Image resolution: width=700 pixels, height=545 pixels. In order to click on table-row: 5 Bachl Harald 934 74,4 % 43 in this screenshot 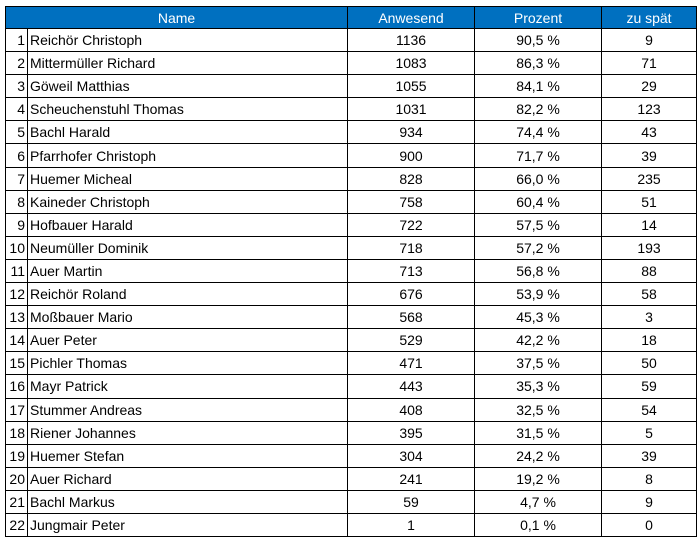, I will do `click(351, 132)`.